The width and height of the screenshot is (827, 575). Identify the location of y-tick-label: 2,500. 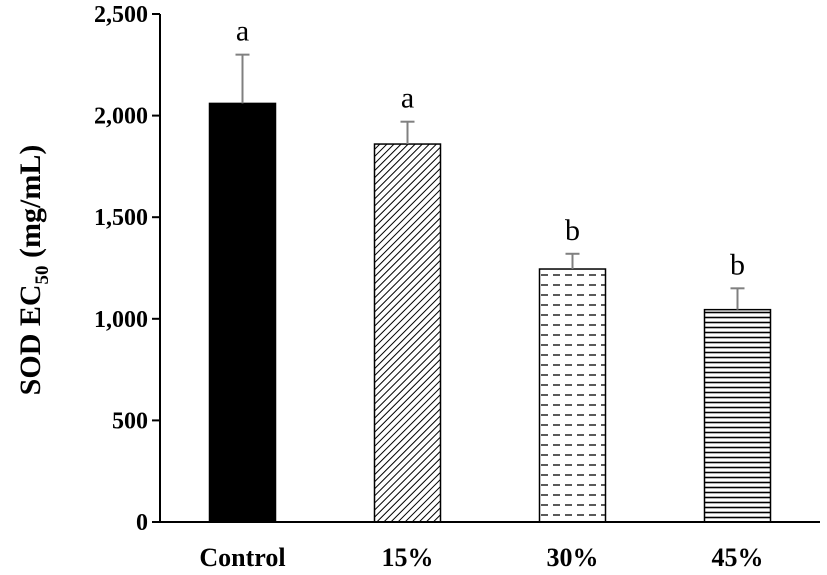
(121, 15).